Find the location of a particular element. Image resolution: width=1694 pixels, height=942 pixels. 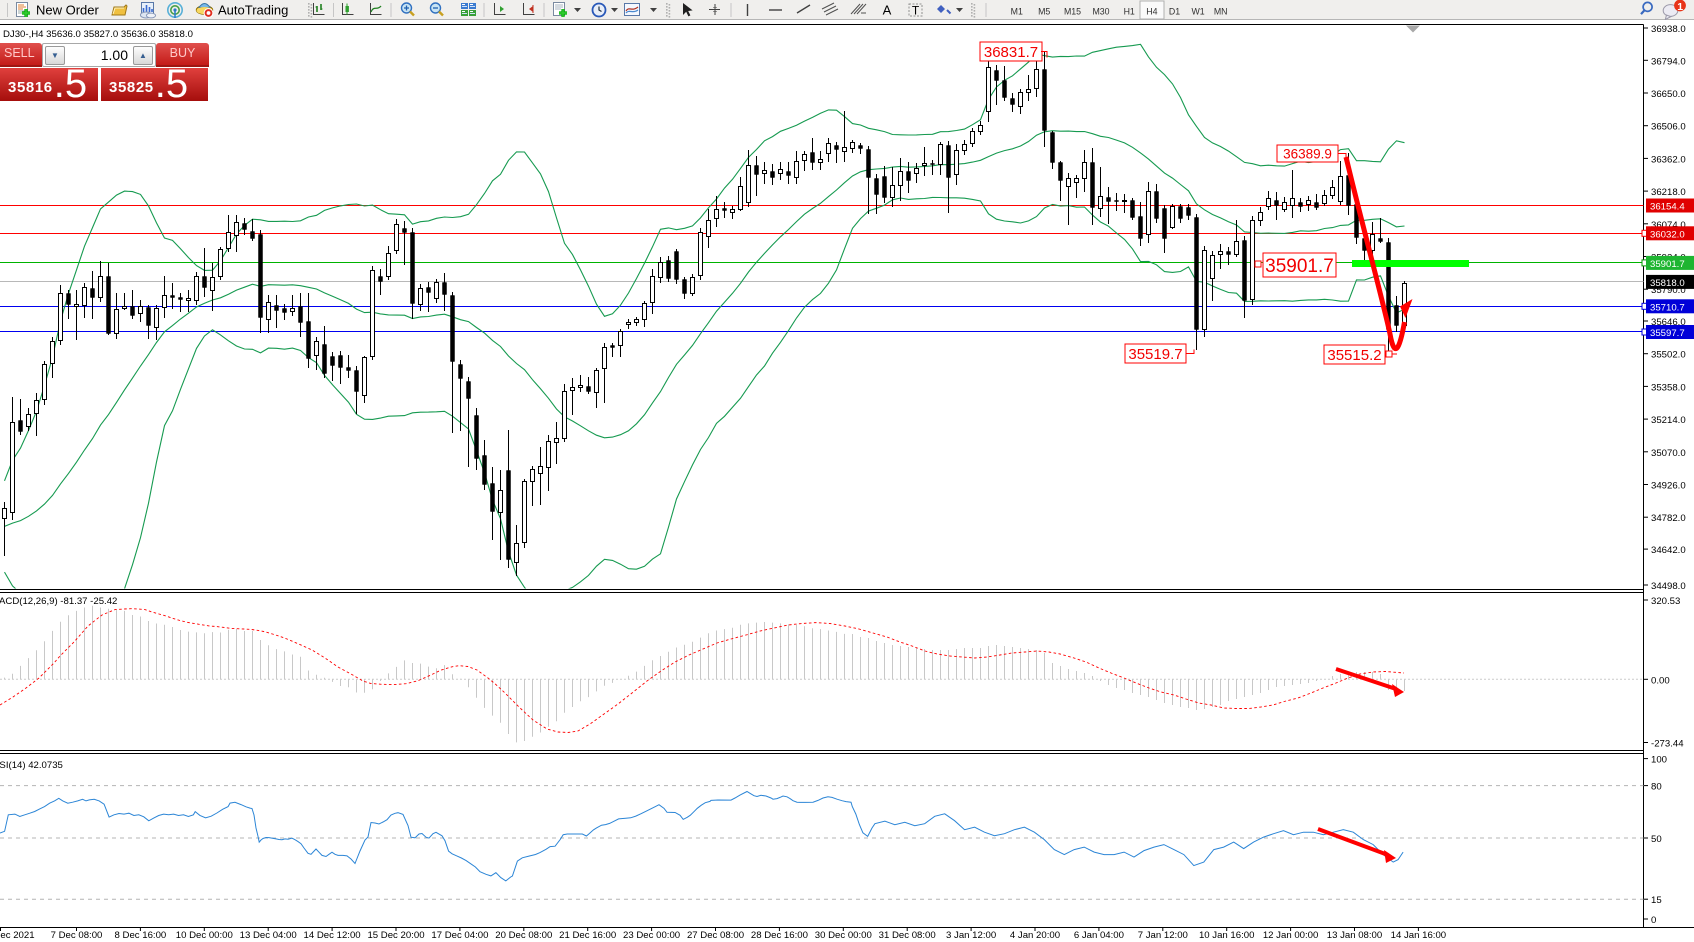

svg-text: 10 Dec 00:00 is located at coordinates (204, 935).